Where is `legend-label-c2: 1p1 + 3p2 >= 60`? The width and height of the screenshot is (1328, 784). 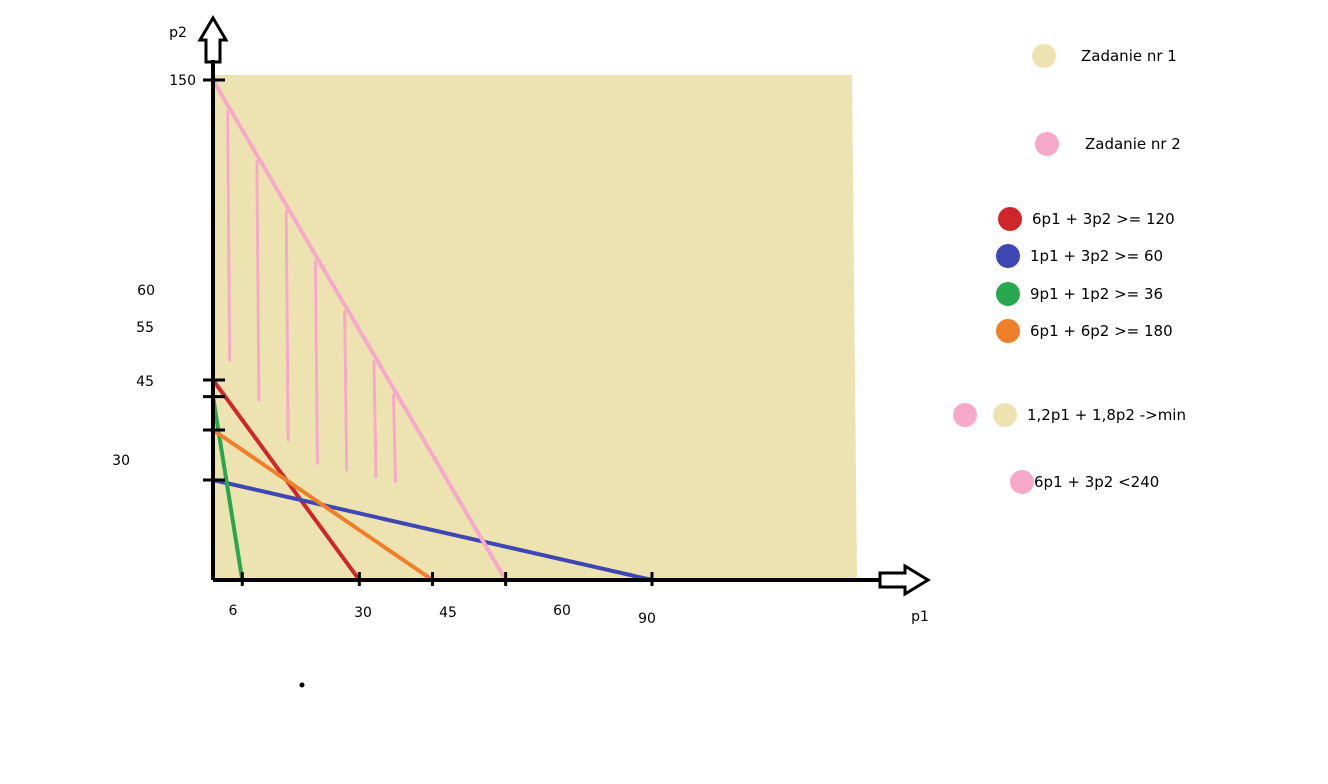
legend-label-c2: 1p1 + 3p2 >= 60 is located at coordinates (1097, 256).